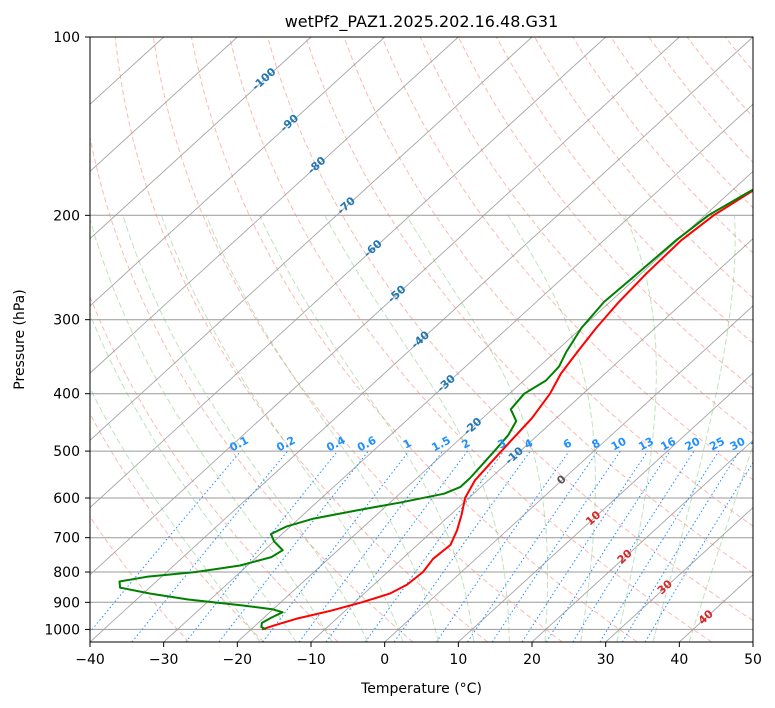 The height and width of the screenshot is (708, 775). Describe the element at coordinates (606, 660) in the screenshot. I see `x-tick-label: 30` at that location.